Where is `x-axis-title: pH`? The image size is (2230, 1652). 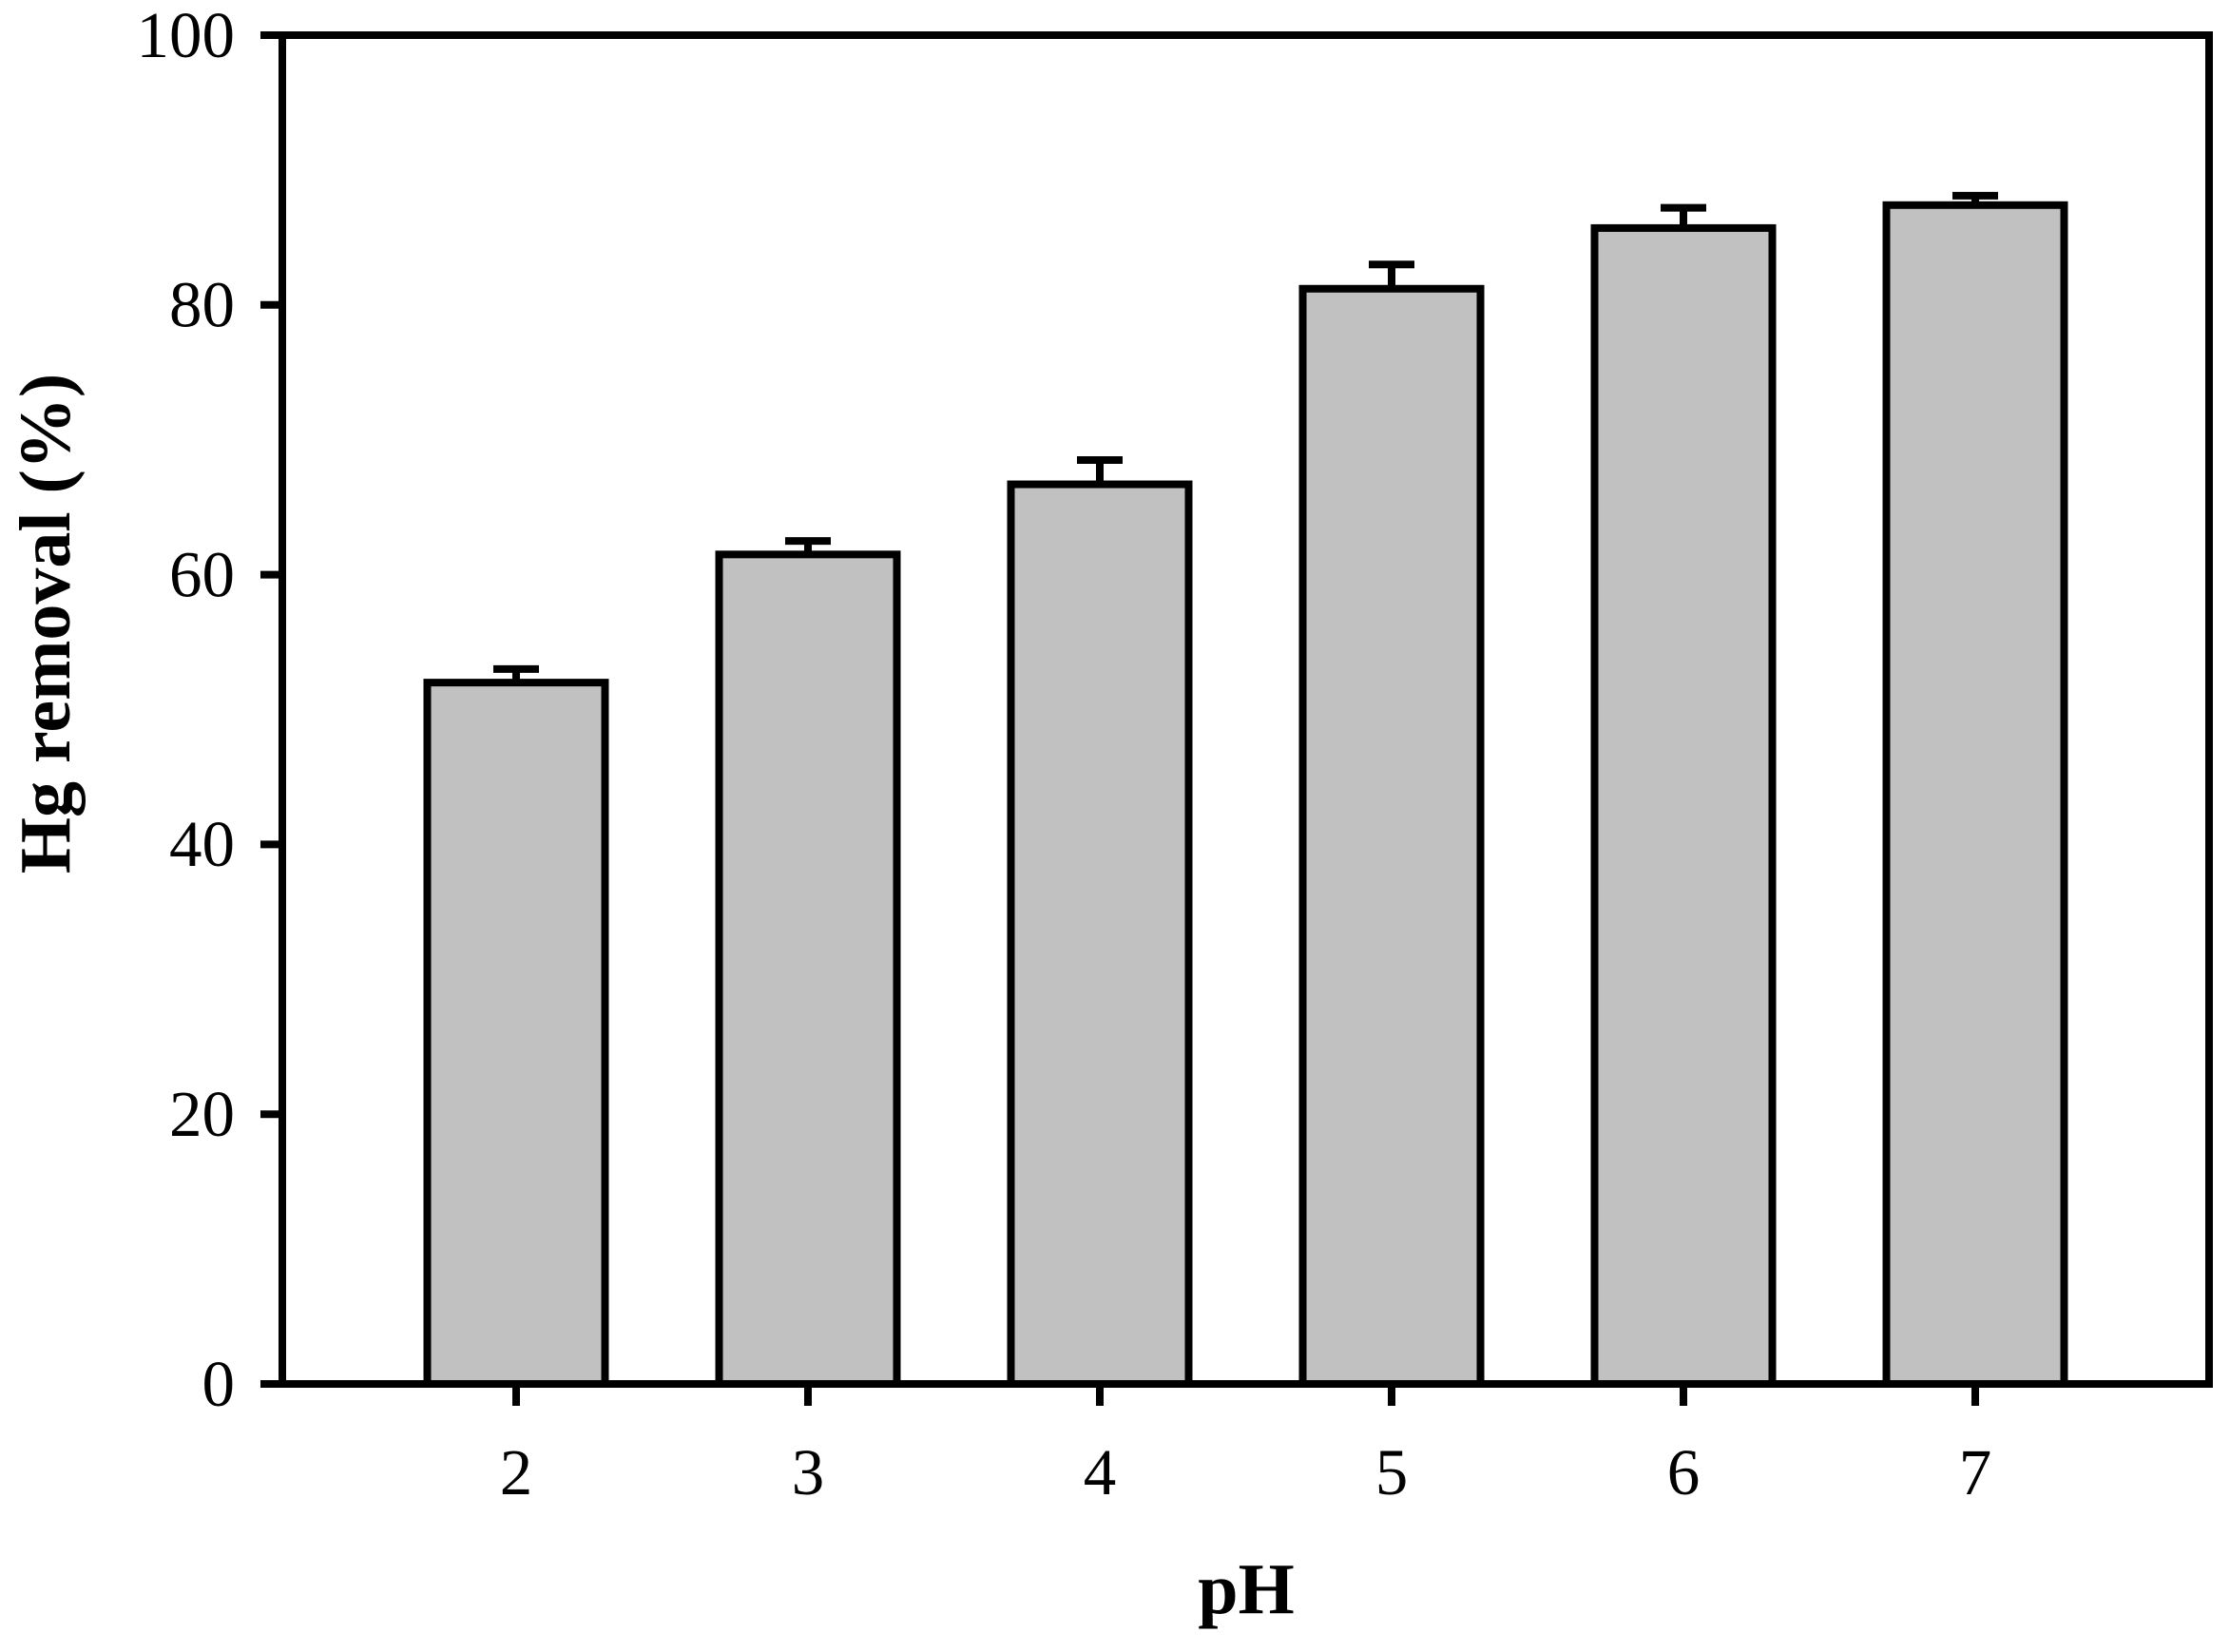 x-axis-title: pH is located at coordinates (1246, 1589).